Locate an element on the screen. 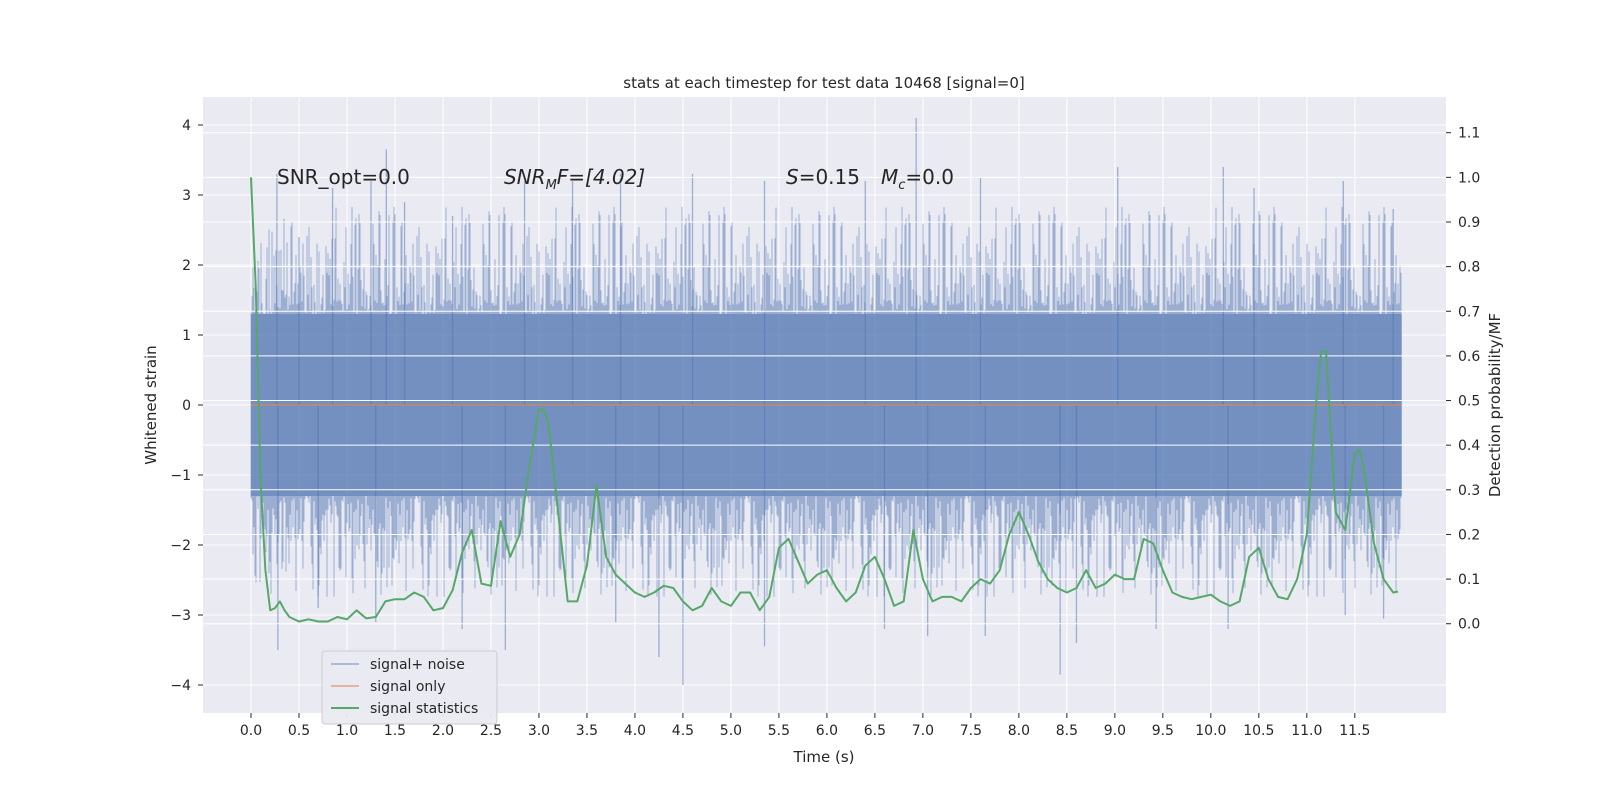  x-tick-label: 11.5 is located at coordinates (1354, 731).